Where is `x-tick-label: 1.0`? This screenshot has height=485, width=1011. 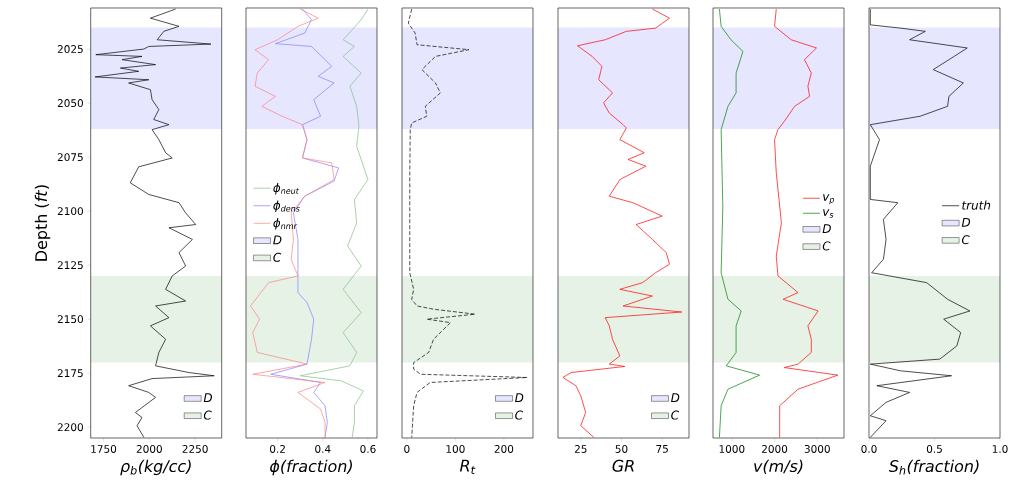 x-tick-label: 1.0 is located at coordinates (1000, 449).